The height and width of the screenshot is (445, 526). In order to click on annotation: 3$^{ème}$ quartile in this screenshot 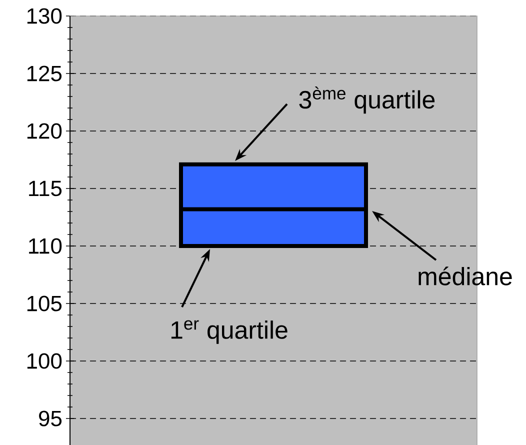, I will do `click(367, 100)`.